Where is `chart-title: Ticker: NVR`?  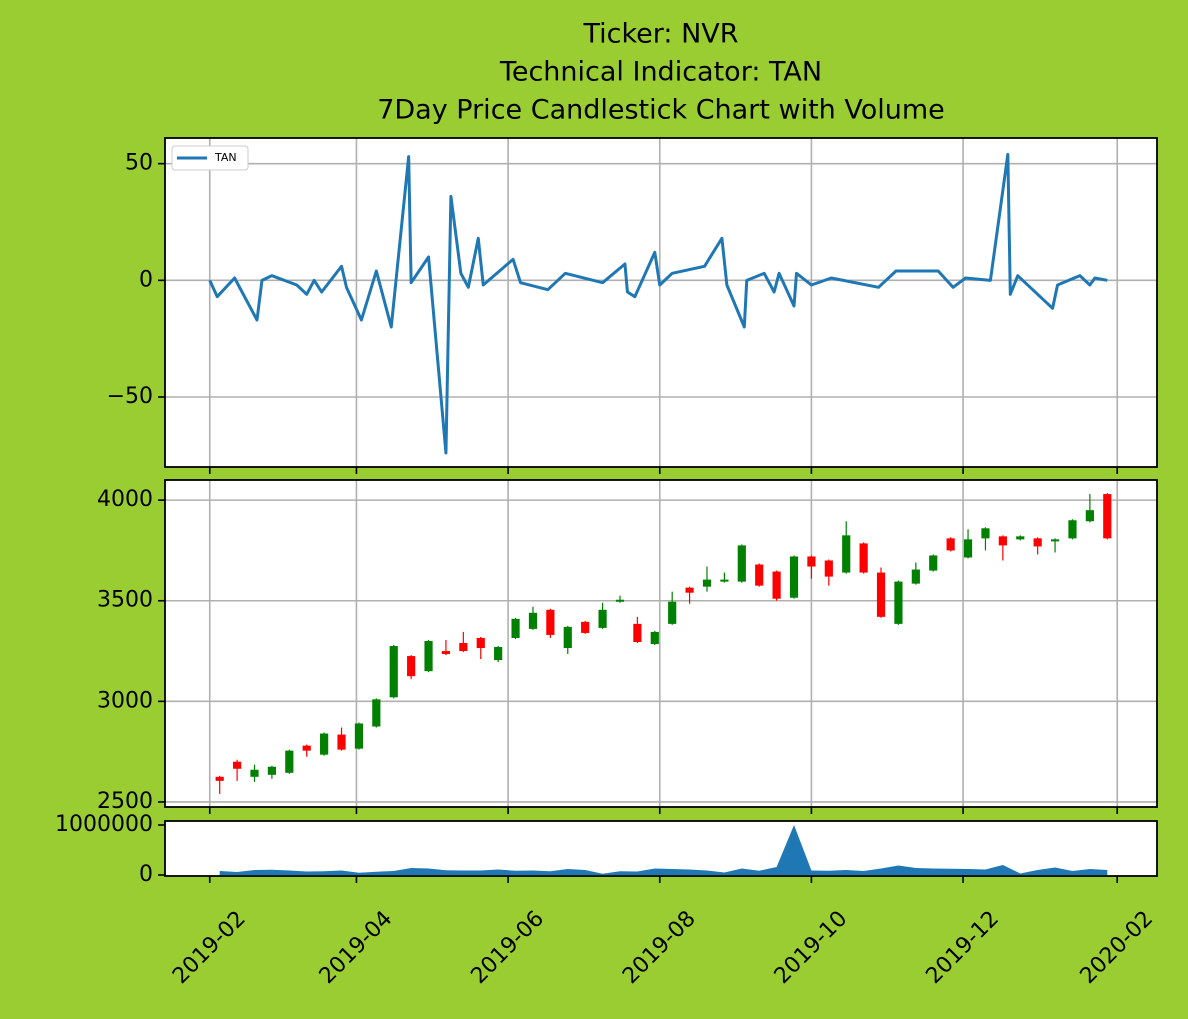
chart-title: Ticker: NVR is located at coordinates (660, 34).